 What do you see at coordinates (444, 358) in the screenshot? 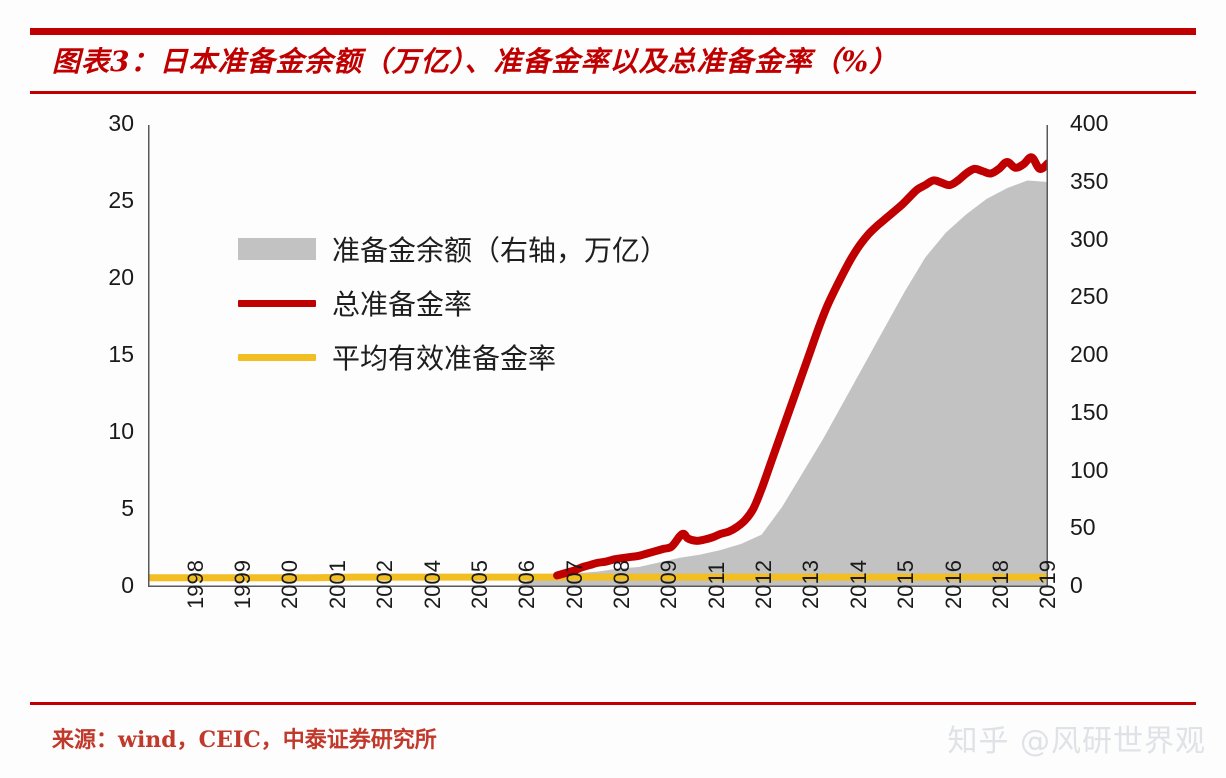
I see `legend-item-label: 平均有效准备金率` at bounding box center [444, 358].